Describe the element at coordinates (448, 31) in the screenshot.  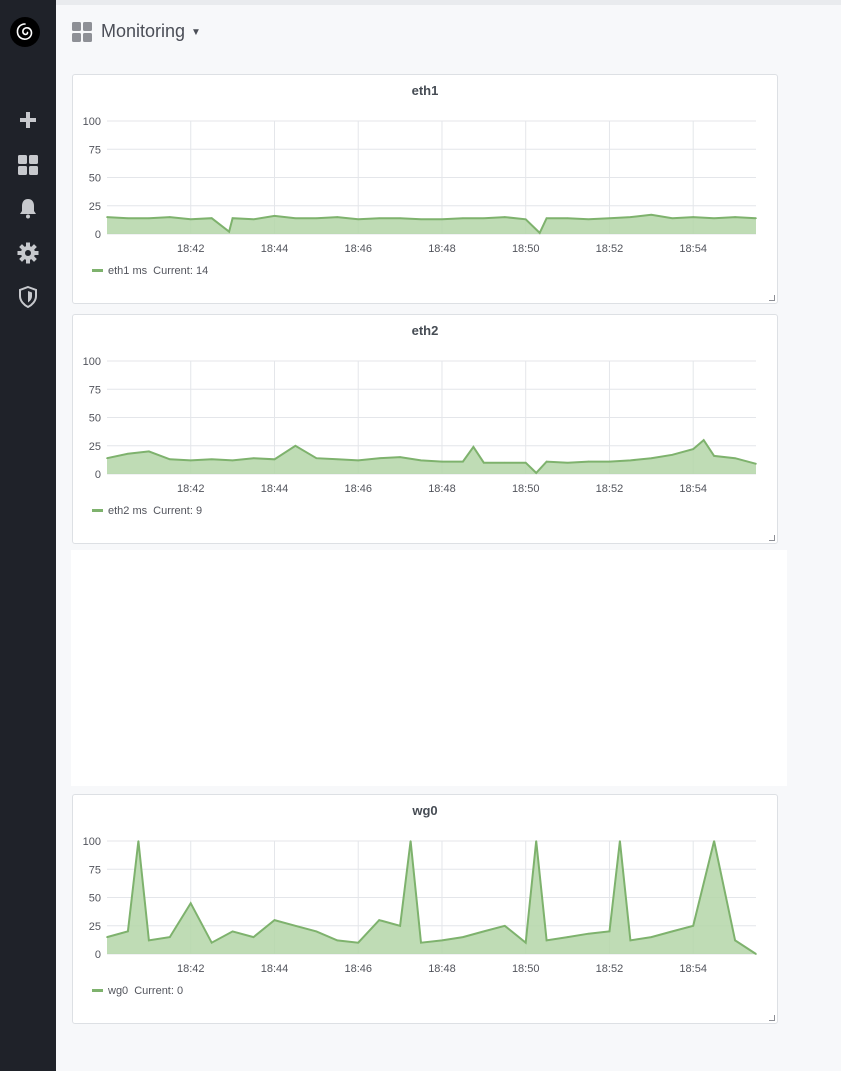
I see `dashboard-header: Monitoring ▼` at that location.